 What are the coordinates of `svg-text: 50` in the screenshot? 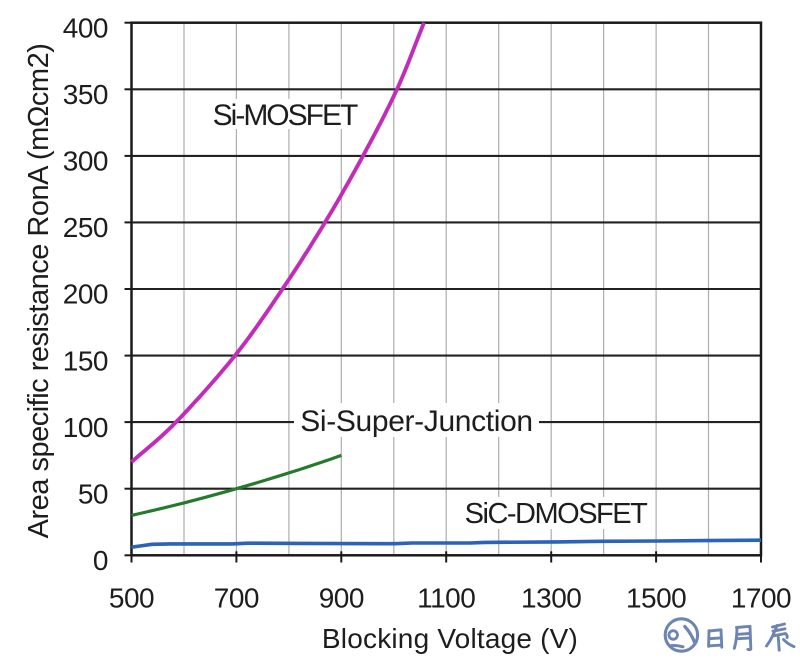 It's located at (93, 493).